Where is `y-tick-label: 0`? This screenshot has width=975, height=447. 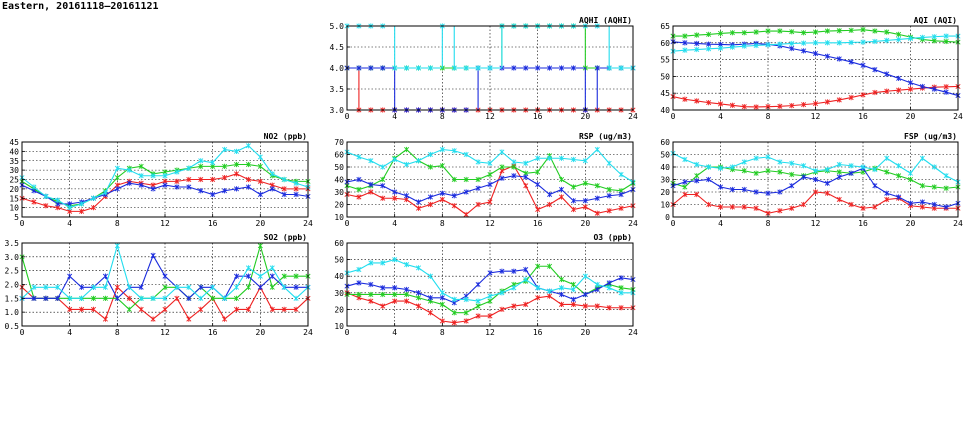 y-tick-label: 0 is located at coordinates (667, 217).